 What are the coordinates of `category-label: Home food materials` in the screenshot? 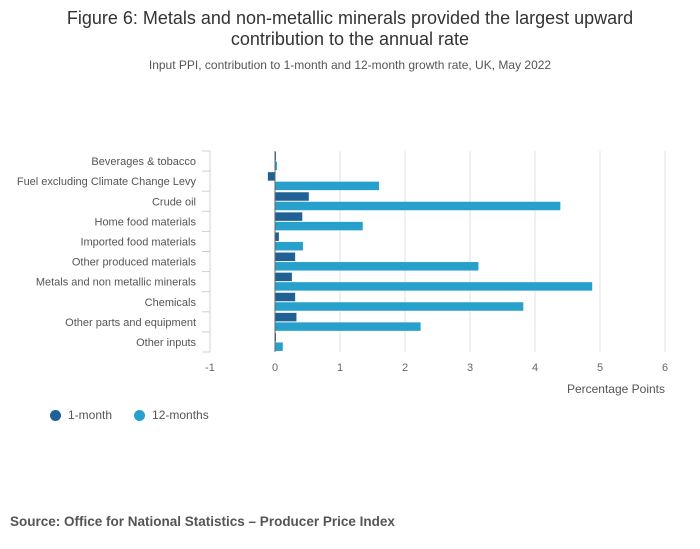 It's located at (146, 222).